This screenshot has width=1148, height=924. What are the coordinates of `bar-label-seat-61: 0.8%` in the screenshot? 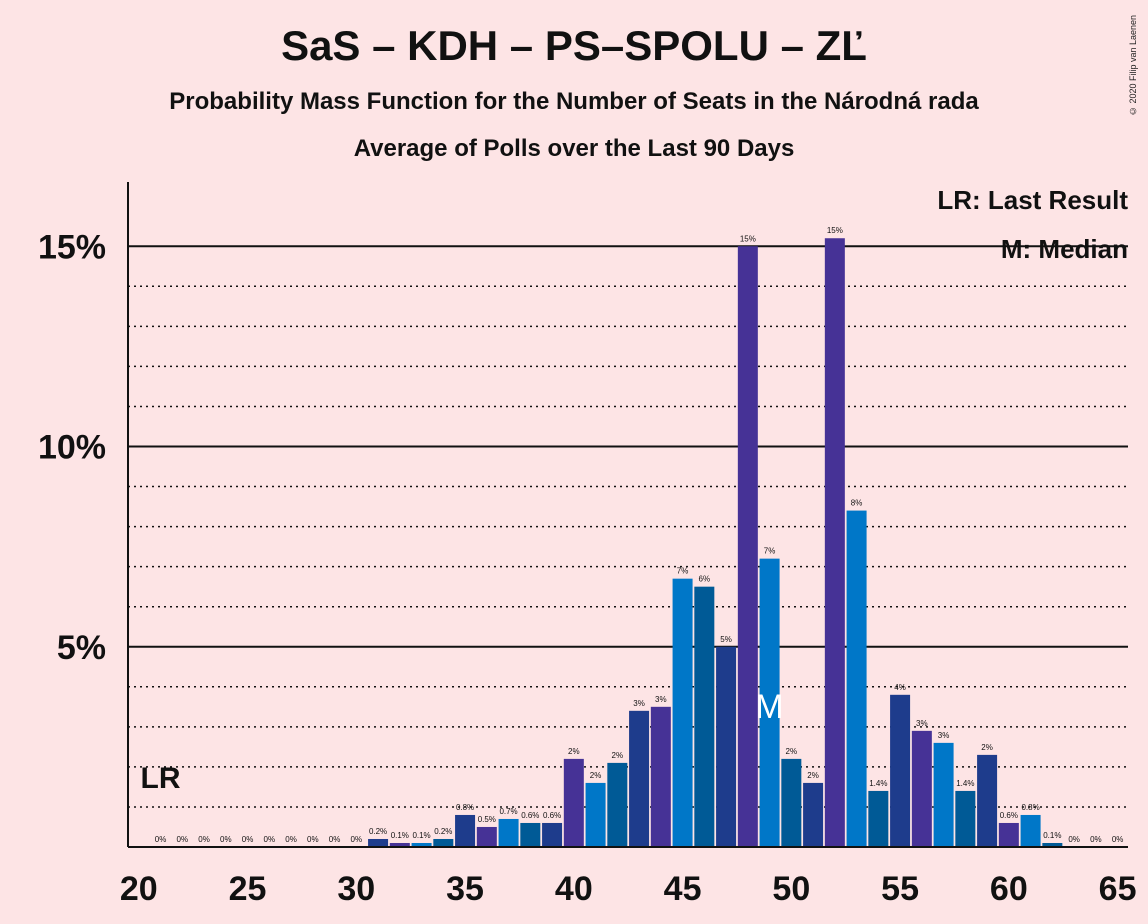 It's located at (1030, 807).